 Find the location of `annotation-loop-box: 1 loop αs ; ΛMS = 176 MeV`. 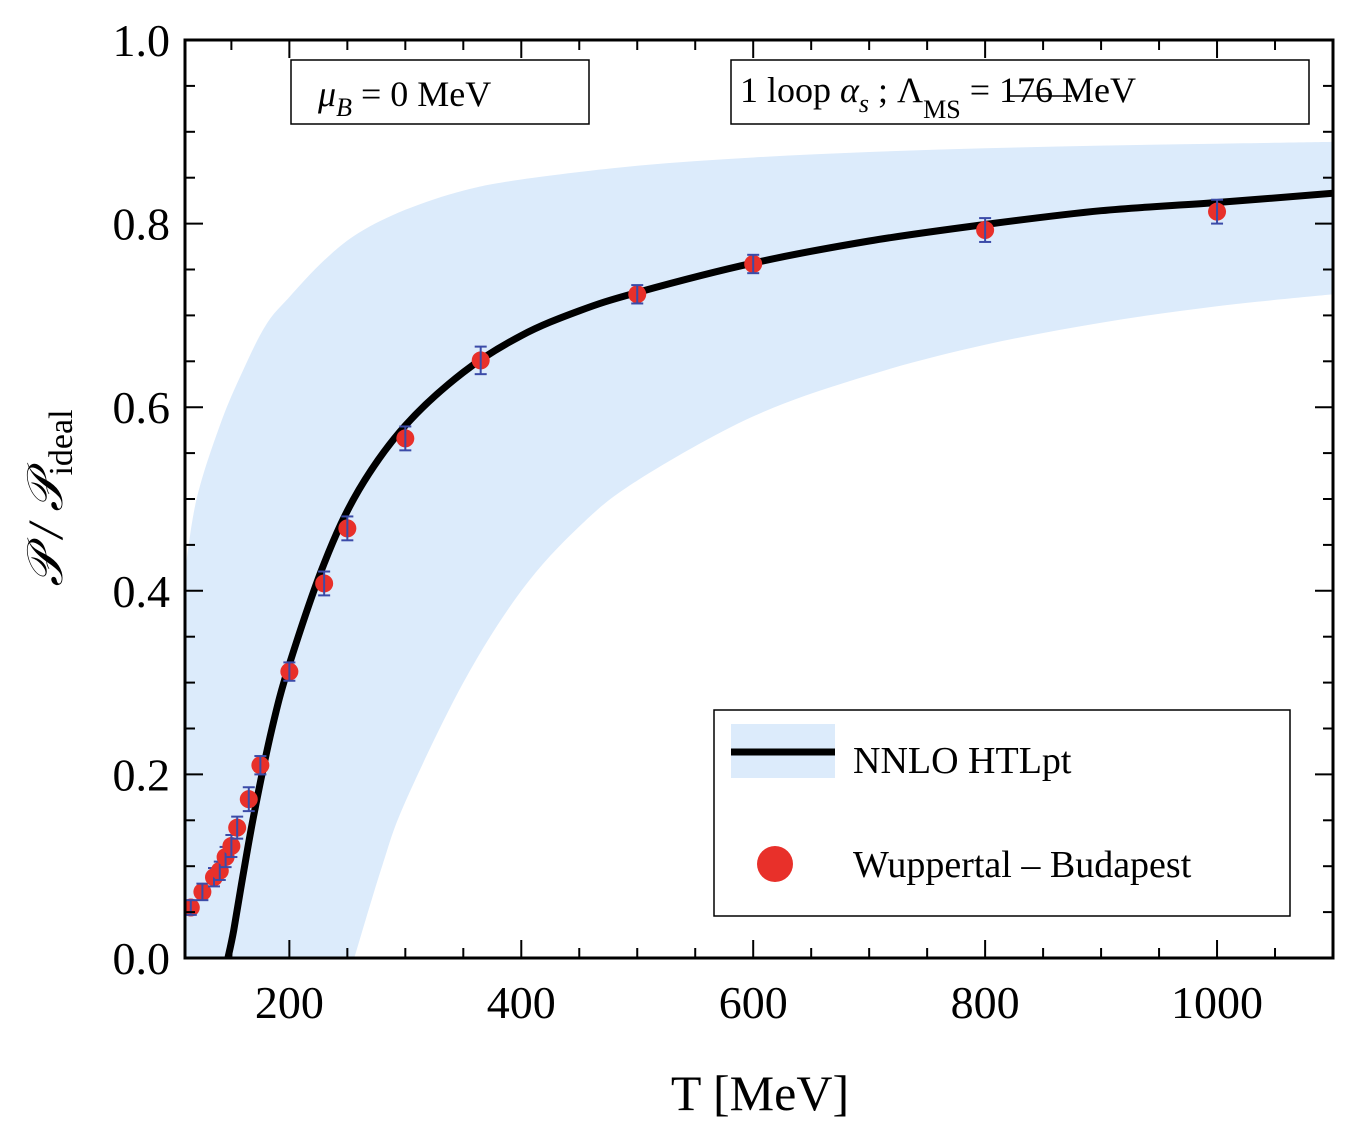

annotation-loop-box: 1 loop αs ; ΛMS = 176 MeV is located at coordinates (1020, 92).